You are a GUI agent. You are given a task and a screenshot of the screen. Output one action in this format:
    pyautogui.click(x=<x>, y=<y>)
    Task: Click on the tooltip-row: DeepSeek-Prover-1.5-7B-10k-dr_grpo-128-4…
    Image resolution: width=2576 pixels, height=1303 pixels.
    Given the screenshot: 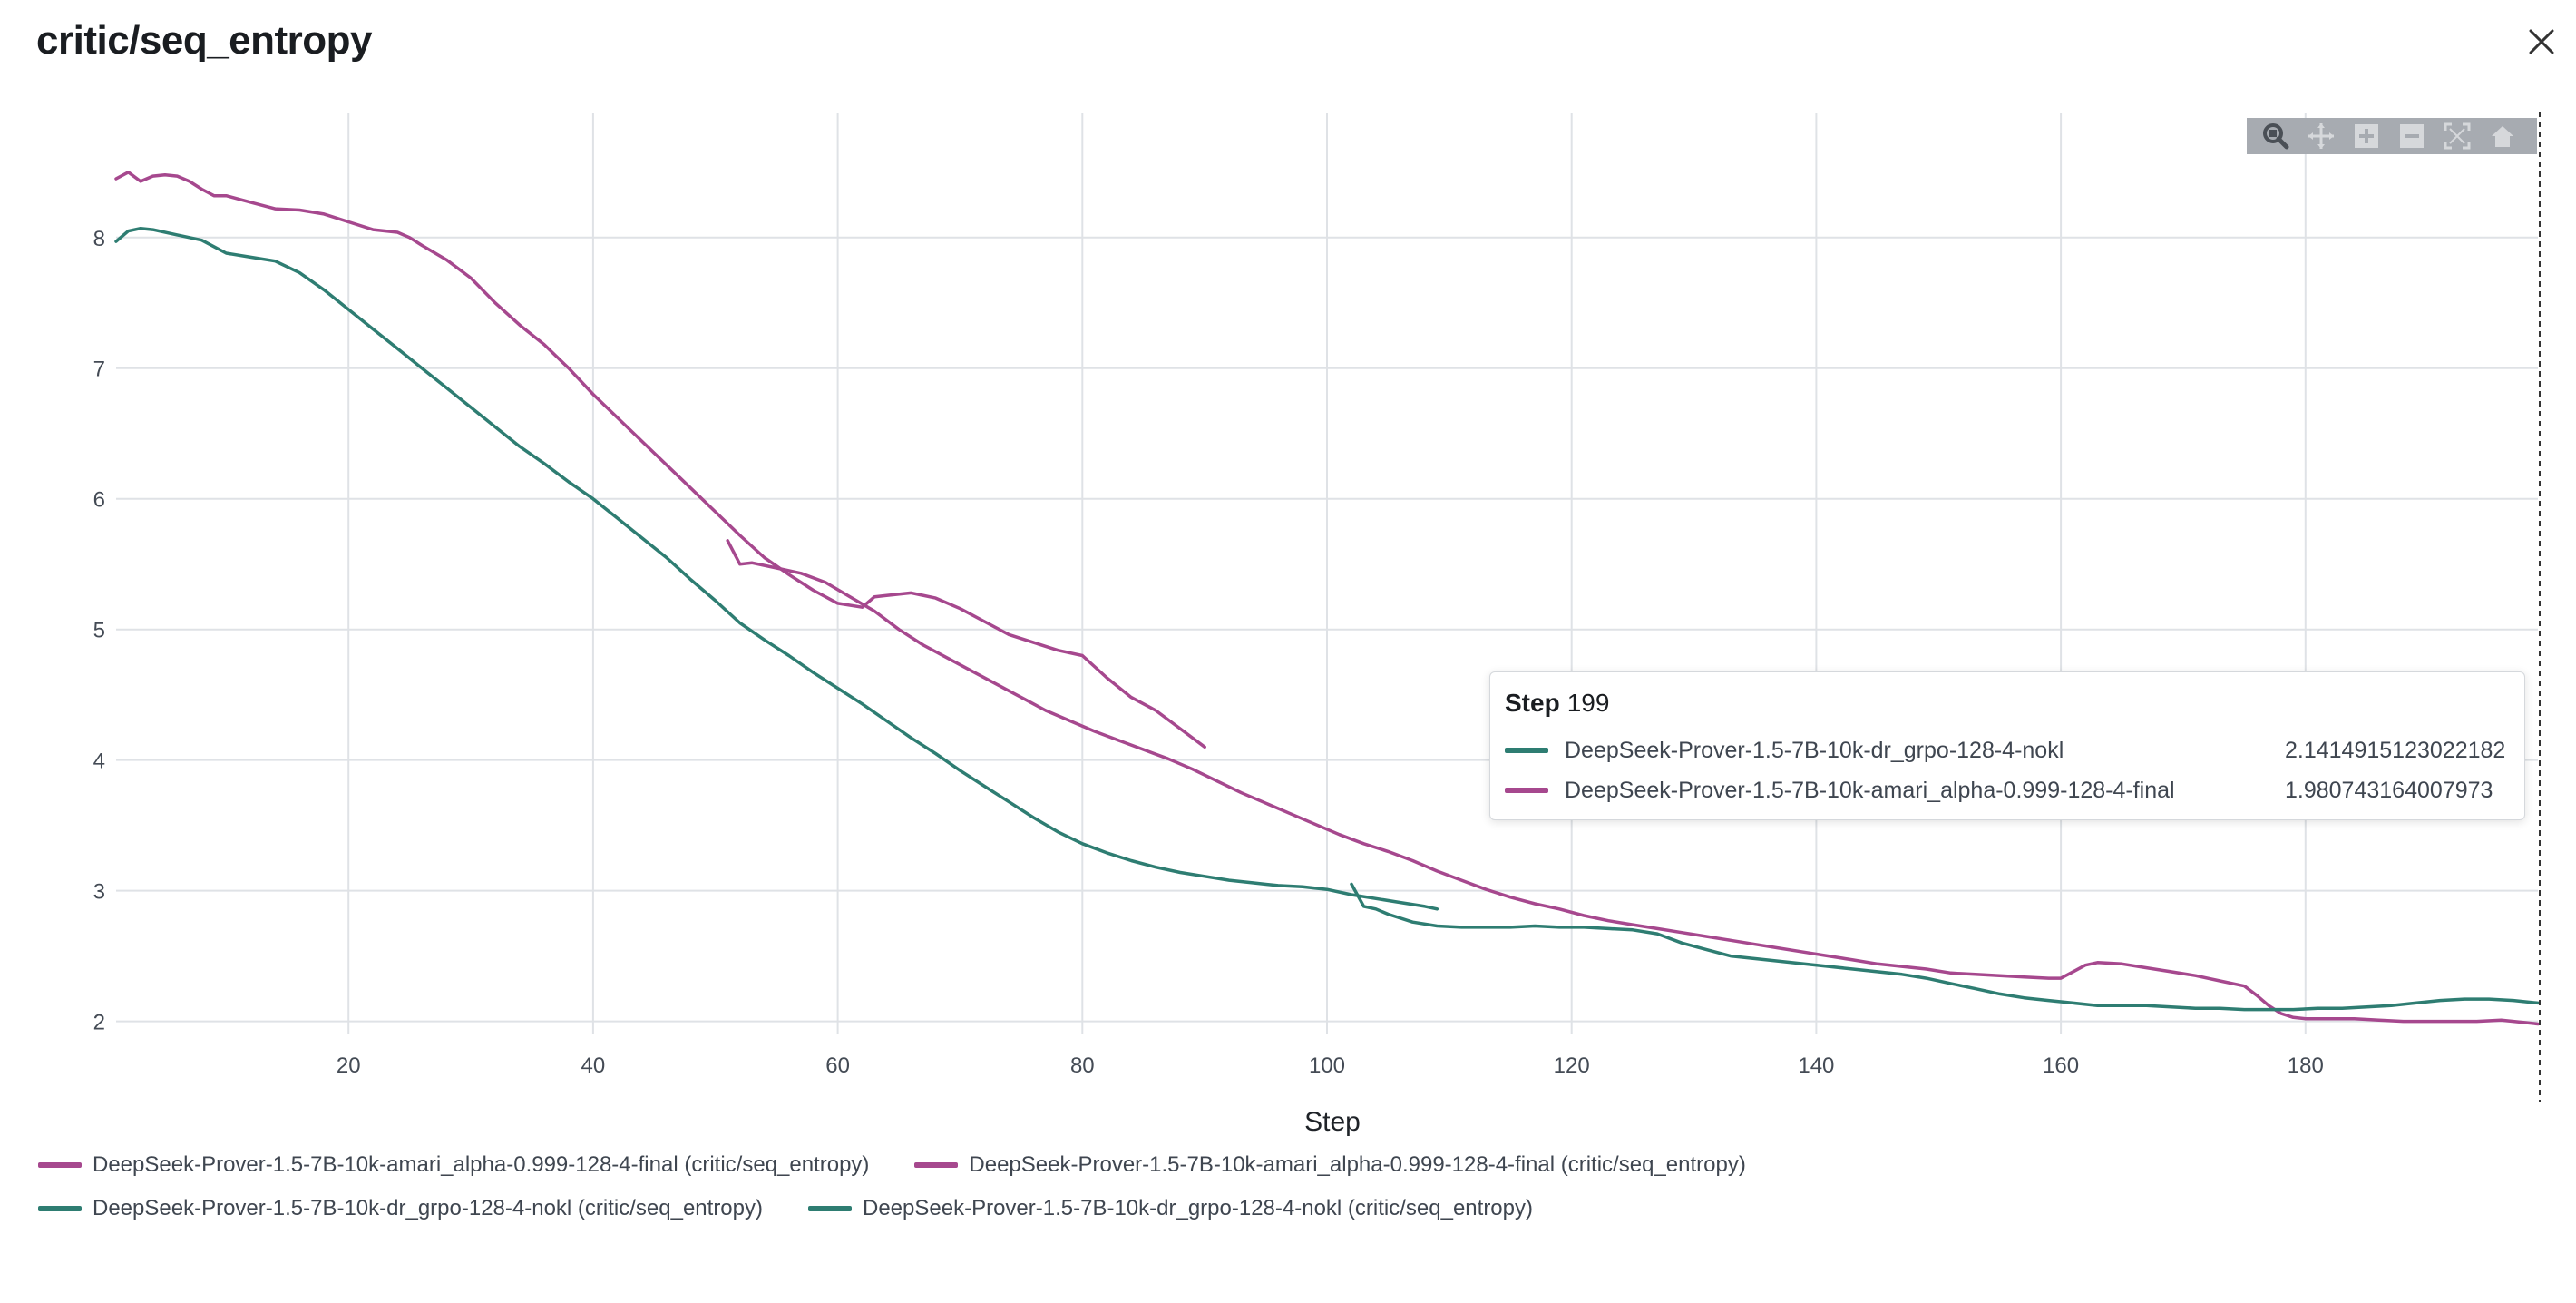 What is the action you would take?
    pyautogui.click(x=2007, y=750)
    